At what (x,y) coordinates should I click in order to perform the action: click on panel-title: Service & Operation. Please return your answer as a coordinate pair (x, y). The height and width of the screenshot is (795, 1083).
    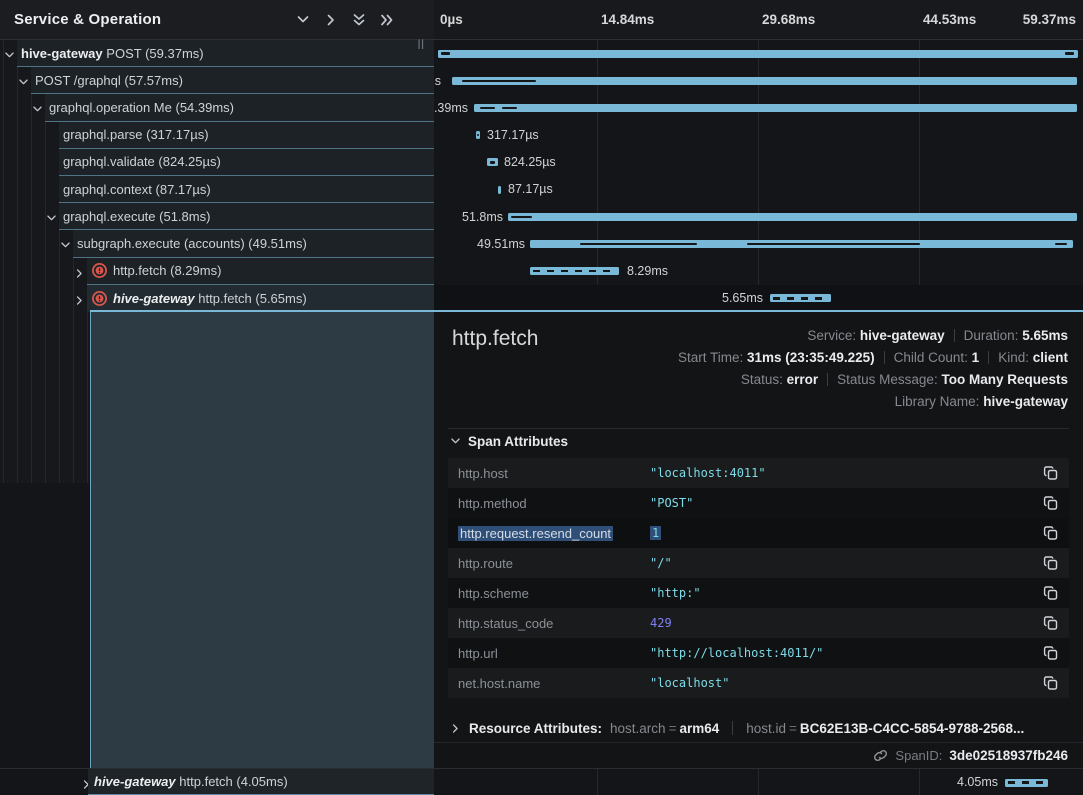
    Looking at the image, I should click on (88, 19).